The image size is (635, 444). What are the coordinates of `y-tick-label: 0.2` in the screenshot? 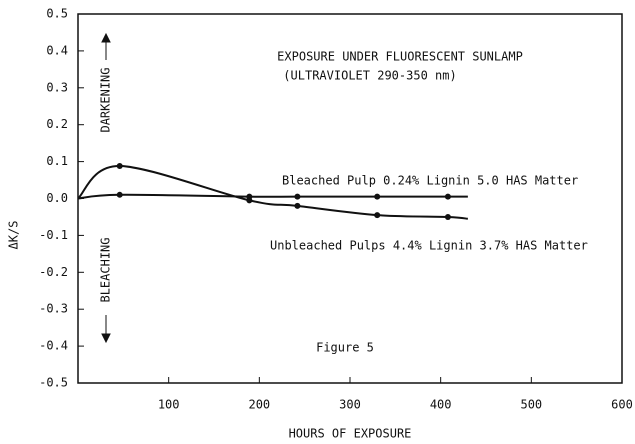 It's located at (57, 124).